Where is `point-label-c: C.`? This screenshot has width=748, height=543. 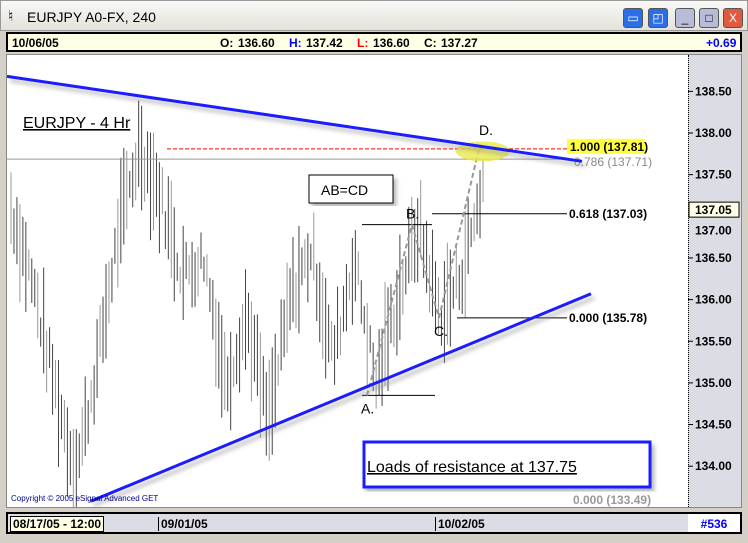 point-label-c: C. is located at coordinates (441, 331).